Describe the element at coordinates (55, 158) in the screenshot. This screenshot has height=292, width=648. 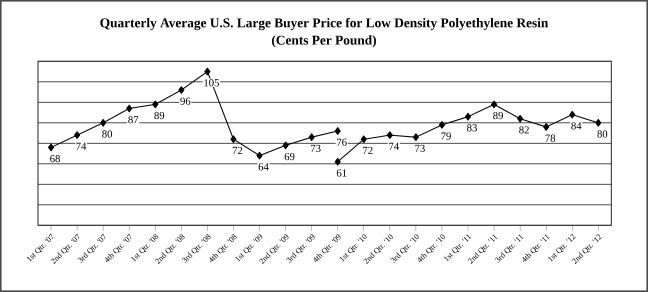
I see `data-label: 68` at that location.